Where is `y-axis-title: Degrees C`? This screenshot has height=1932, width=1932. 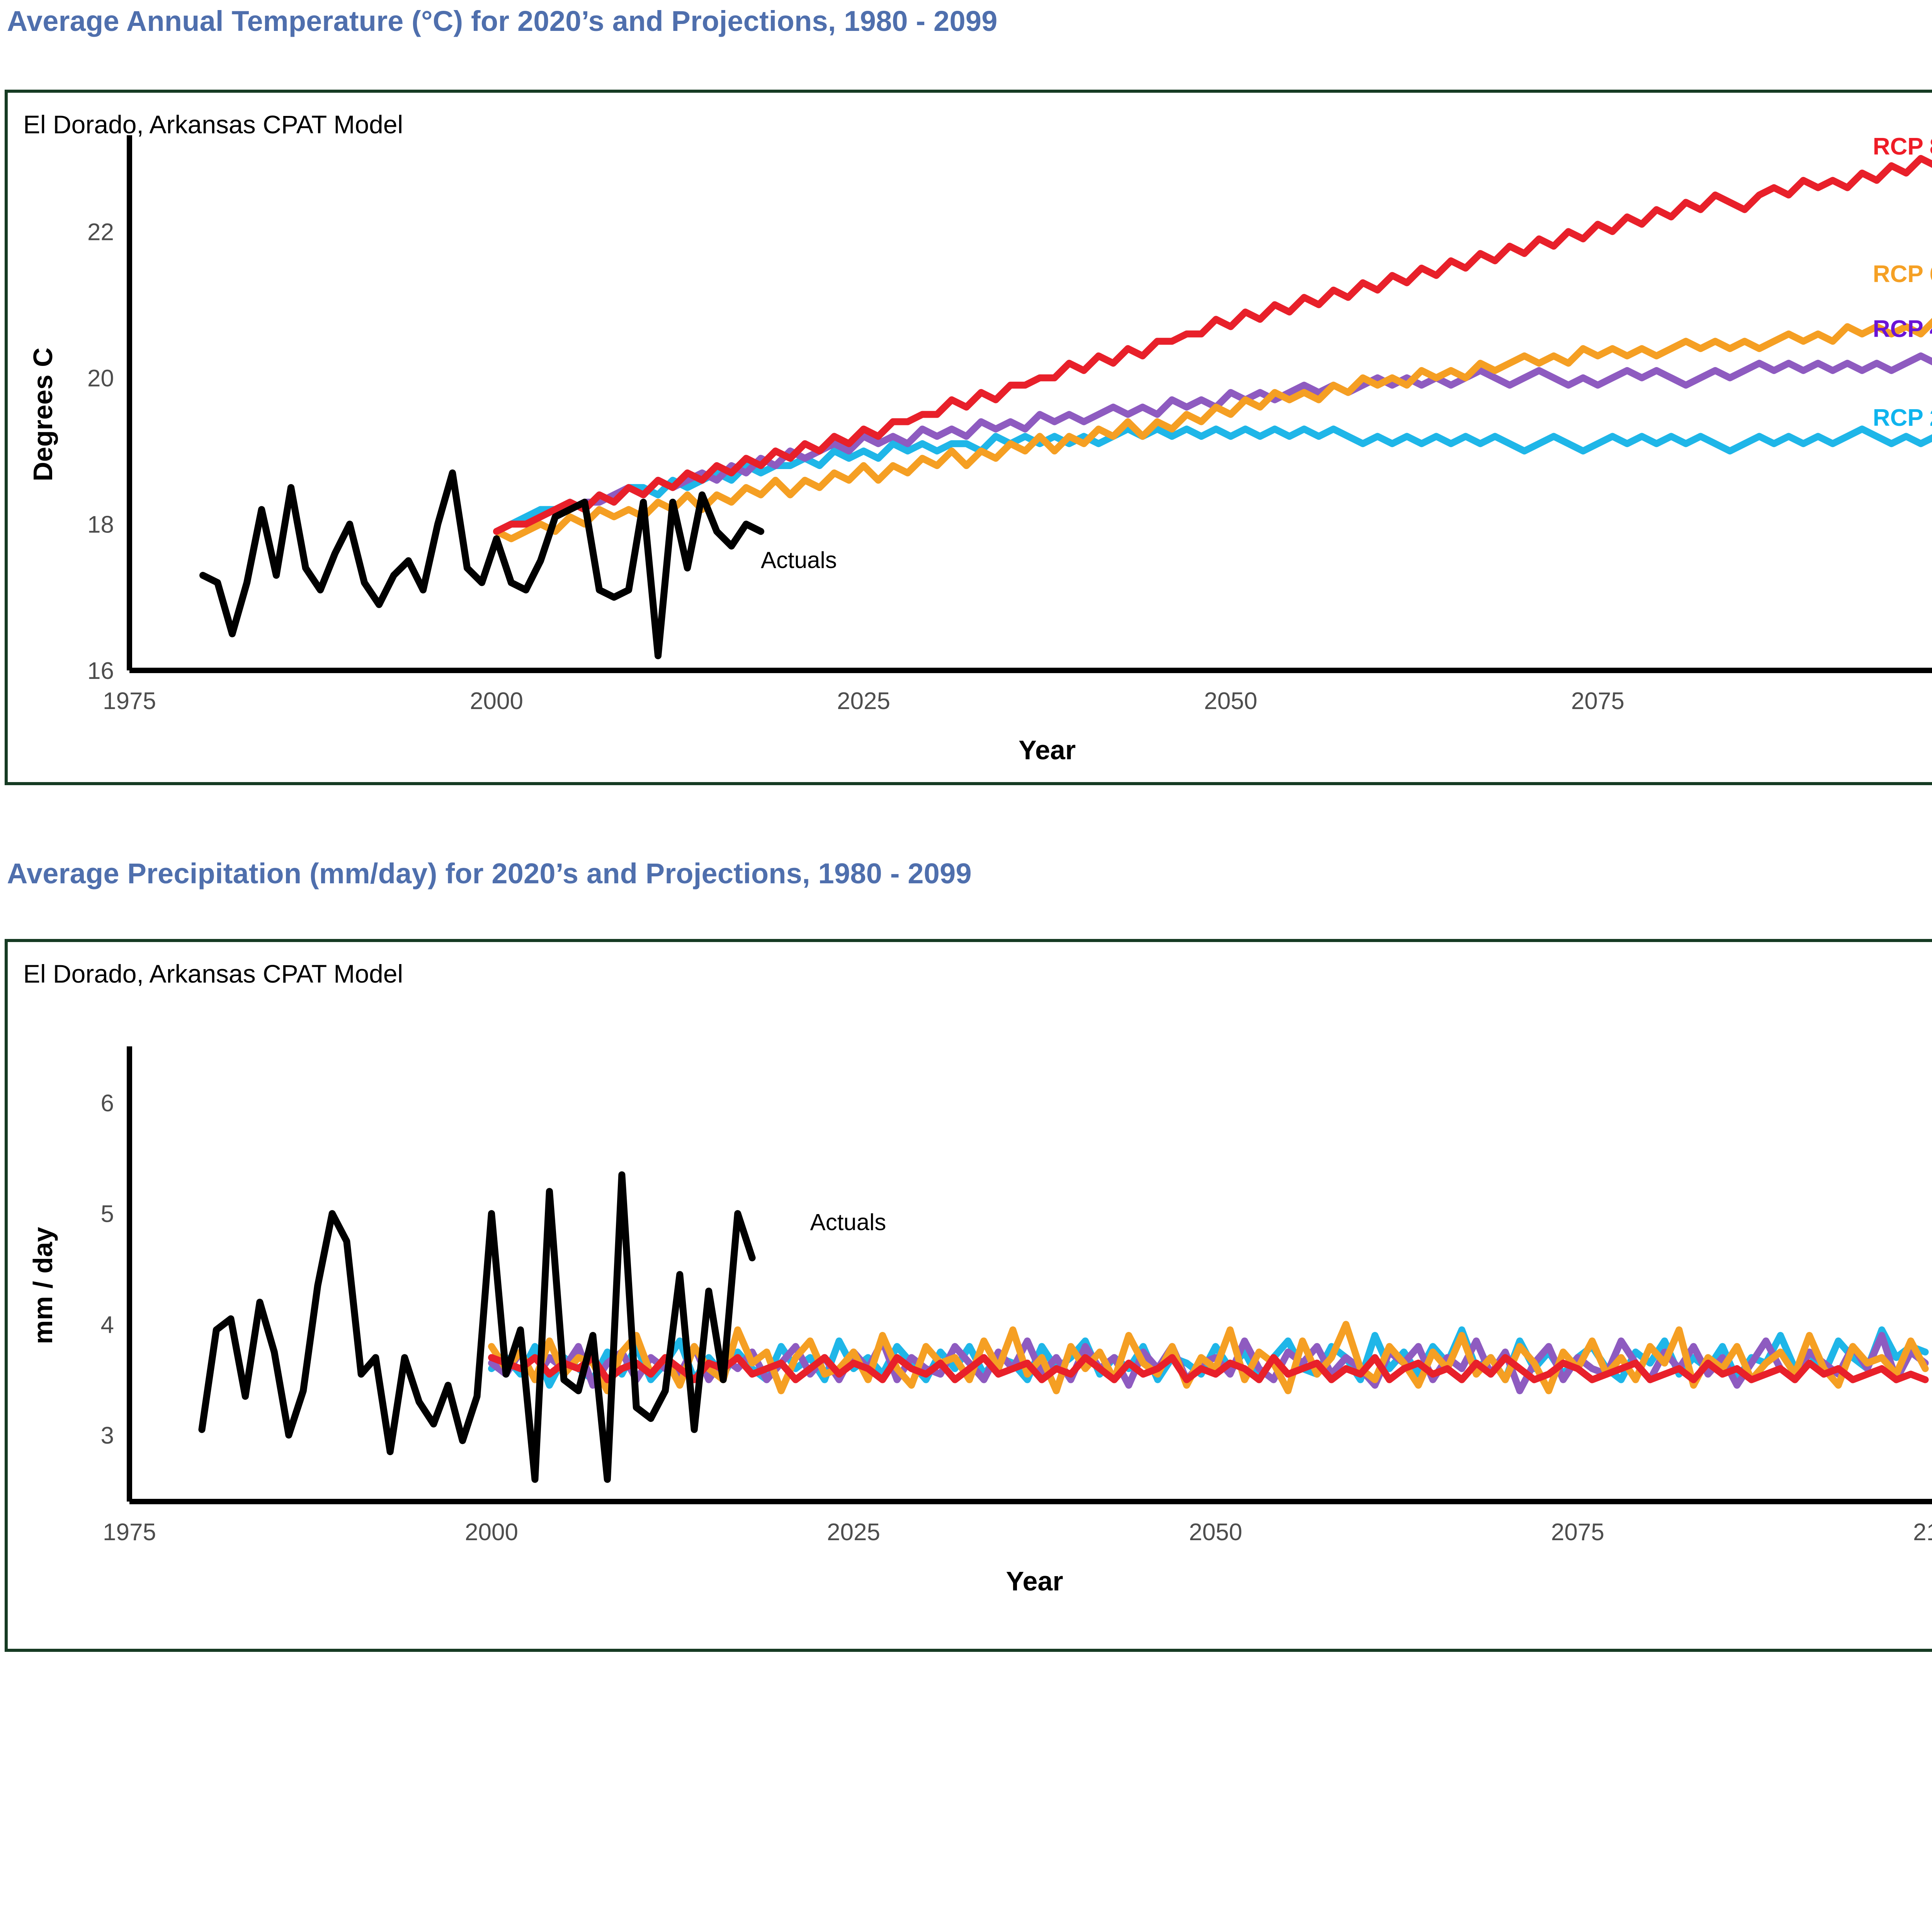 y-axis-title: Degrees C is located at coordinates (43, 414).